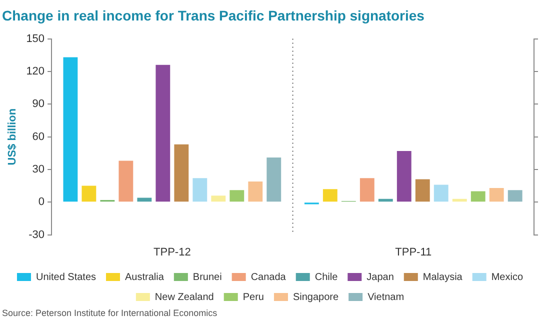 This screenshot has height=334, width=540. Describe the element at coordinates (253, 297) in the screenshot. I see `legend-label: Peru` at that location.